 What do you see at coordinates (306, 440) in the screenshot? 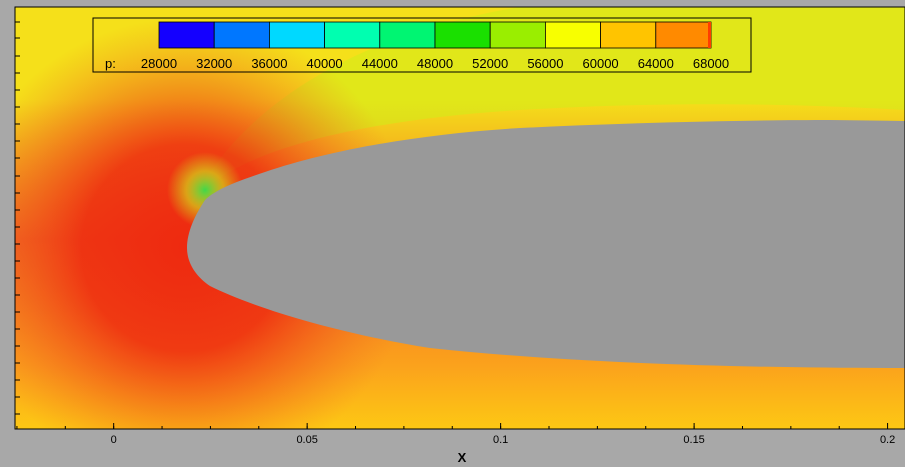
I see `x-tick-label: 0.05` at bounding box center [306, 440].